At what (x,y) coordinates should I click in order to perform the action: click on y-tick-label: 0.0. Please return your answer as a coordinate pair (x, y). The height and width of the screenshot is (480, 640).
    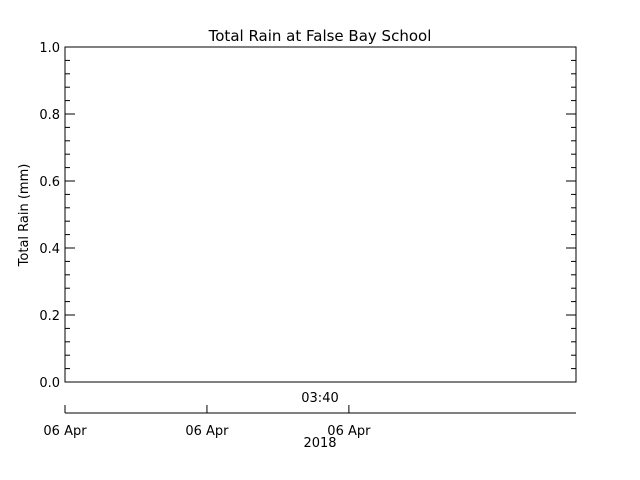
    Looking at the image, I should click on (49, 383).